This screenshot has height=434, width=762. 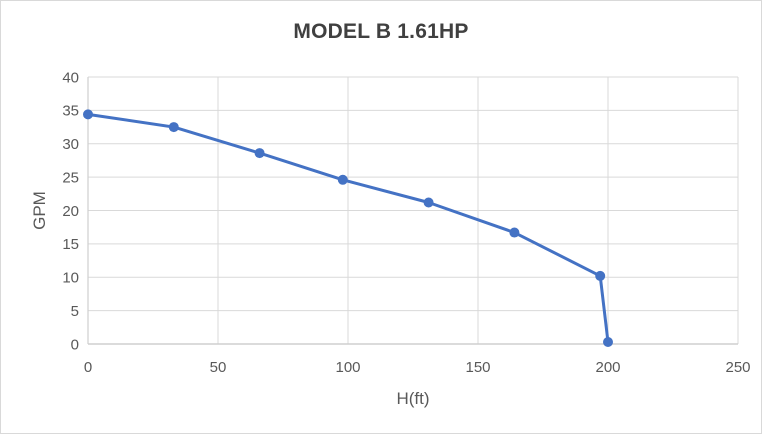 I want to click on x-tick-label: 250, so click(x=737, y=367).